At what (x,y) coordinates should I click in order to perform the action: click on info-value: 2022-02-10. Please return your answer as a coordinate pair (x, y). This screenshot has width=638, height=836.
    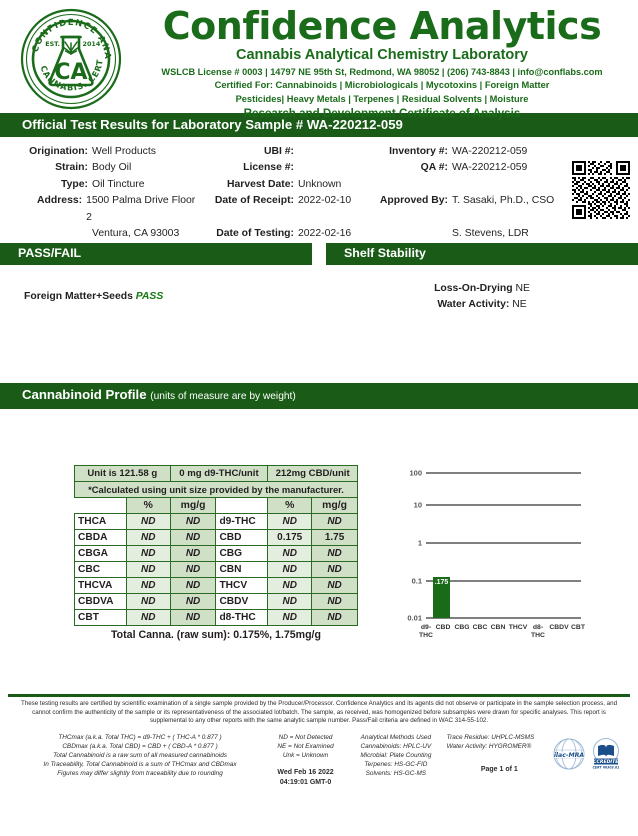
    Looking at the image, I should click on (325, 201).